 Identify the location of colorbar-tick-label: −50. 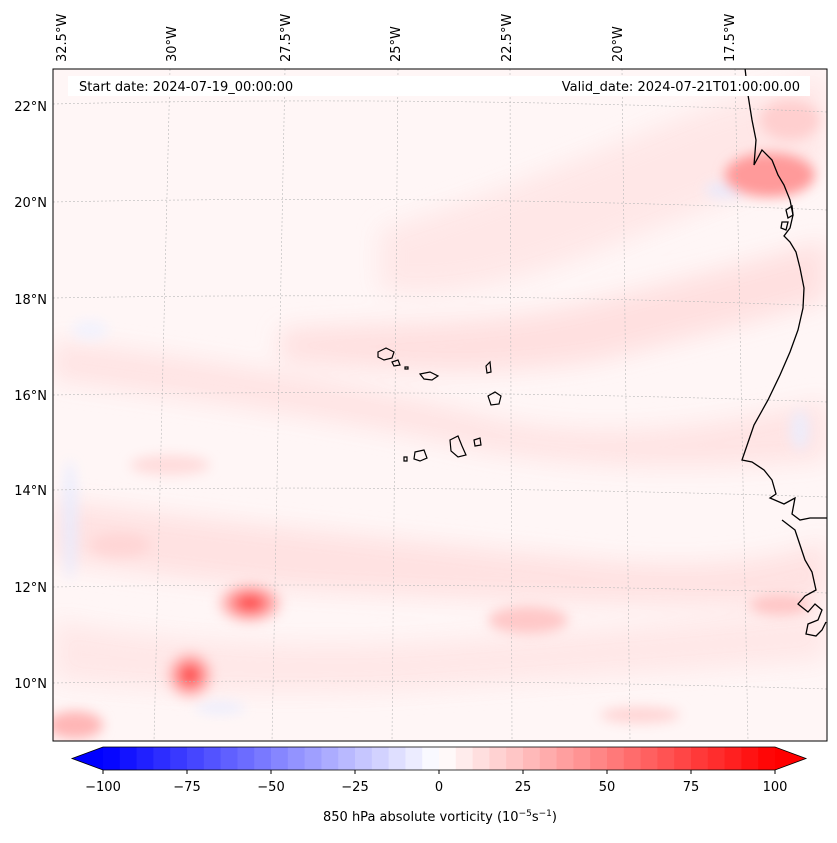
(270, 787).